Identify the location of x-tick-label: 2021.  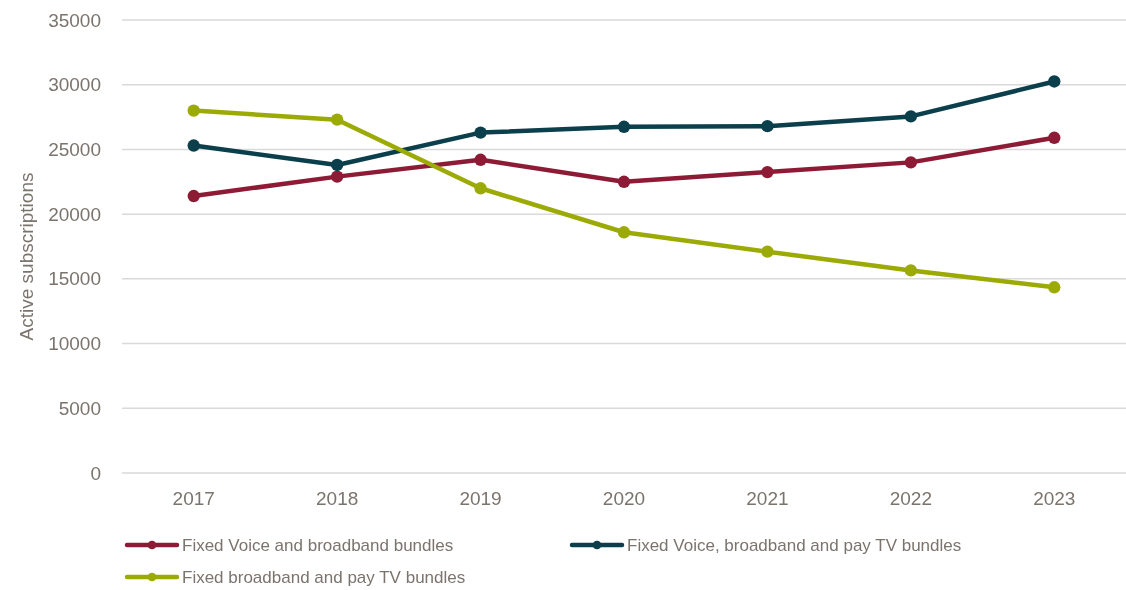
(767, 498).